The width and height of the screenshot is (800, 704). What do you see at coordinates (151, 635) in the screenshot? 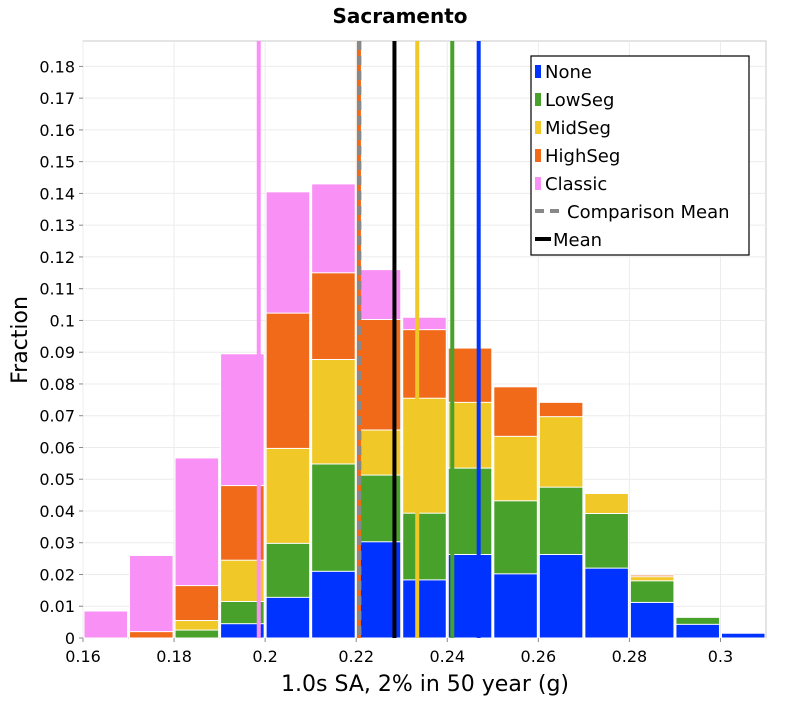
I see `bar-highseg` at bounding box center [151, 635].